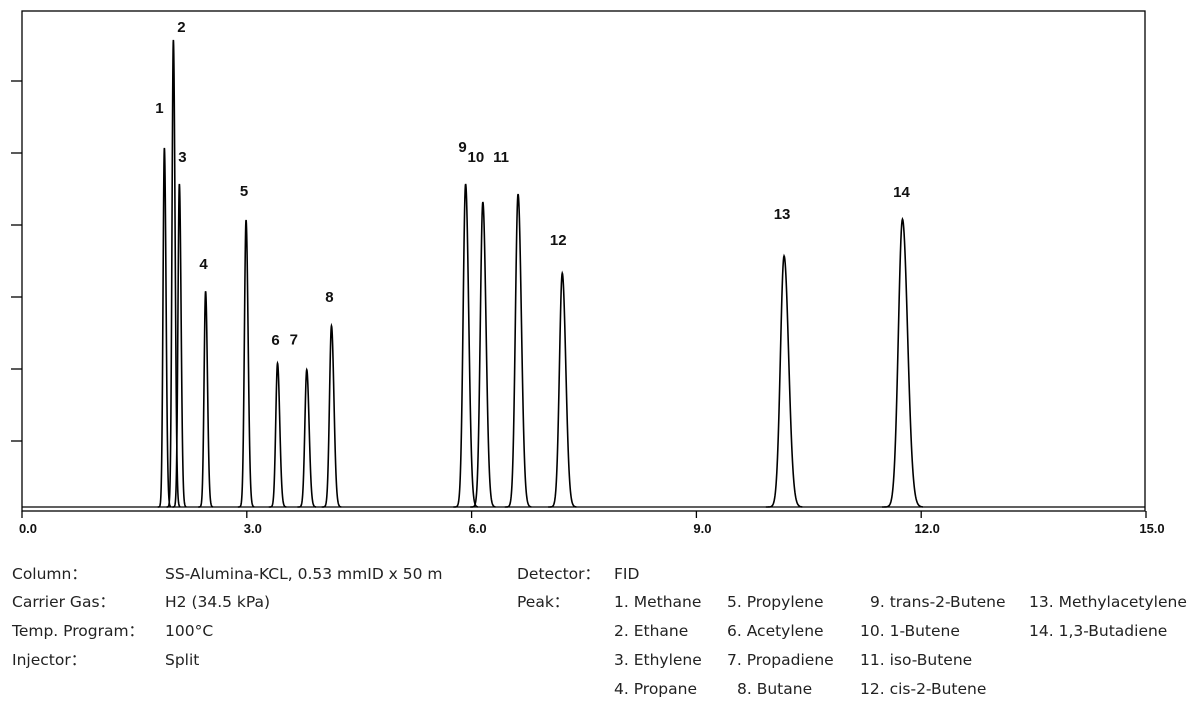 The image size is (1200, 708). What do you see at coordinates (294, 340) in the screenshot?
I see `peak-label: 7` at bounding box center [294, 340].